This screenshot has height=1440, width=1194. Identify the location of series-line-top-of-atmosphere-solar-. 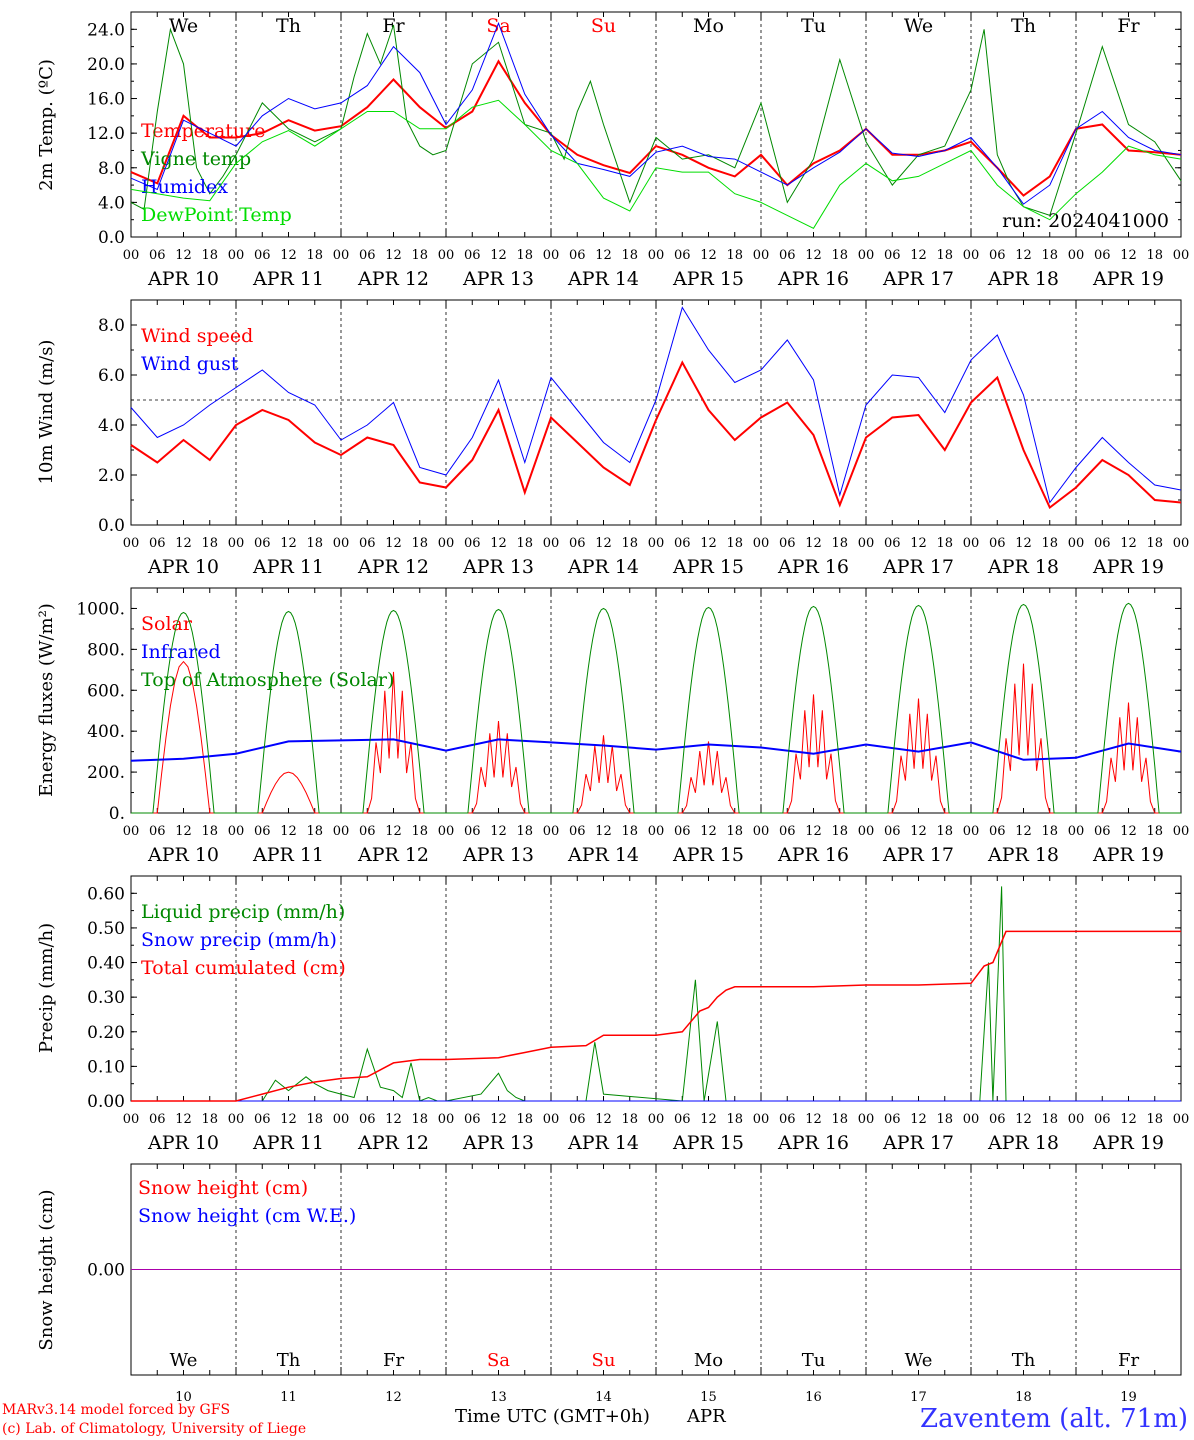
(656, 708).